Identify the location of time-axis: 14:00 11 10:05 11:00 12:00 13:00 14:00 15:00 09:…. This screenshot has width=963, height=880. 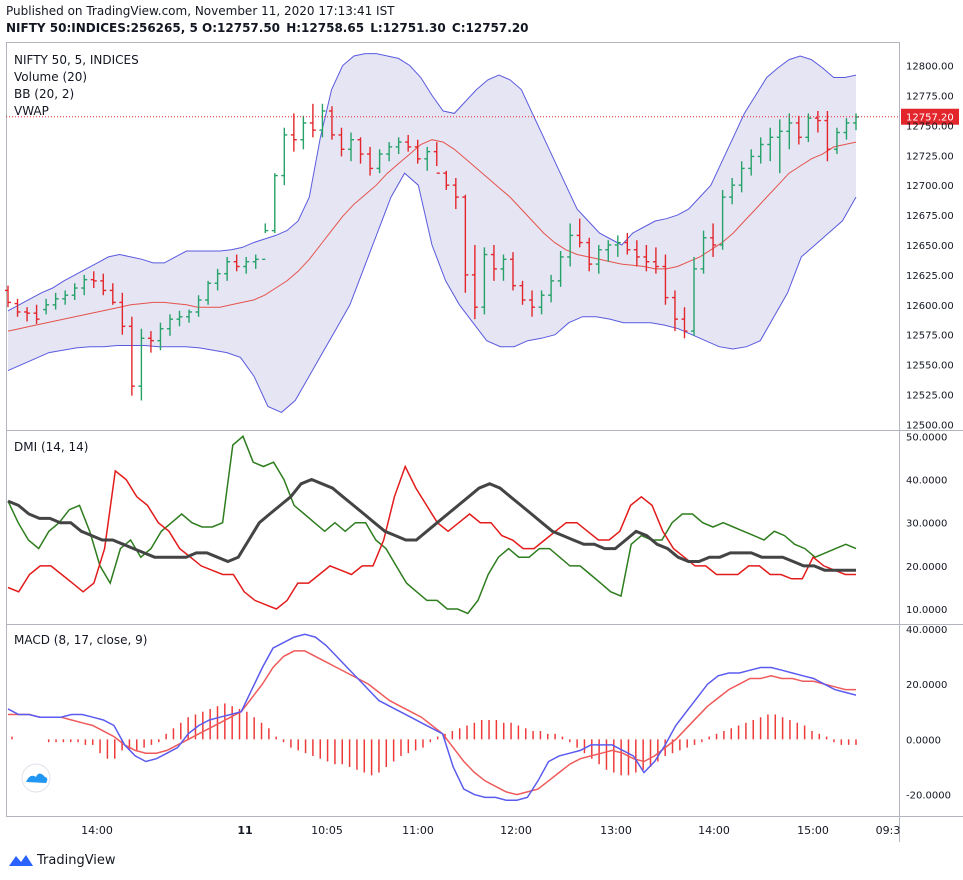
(490, 830).